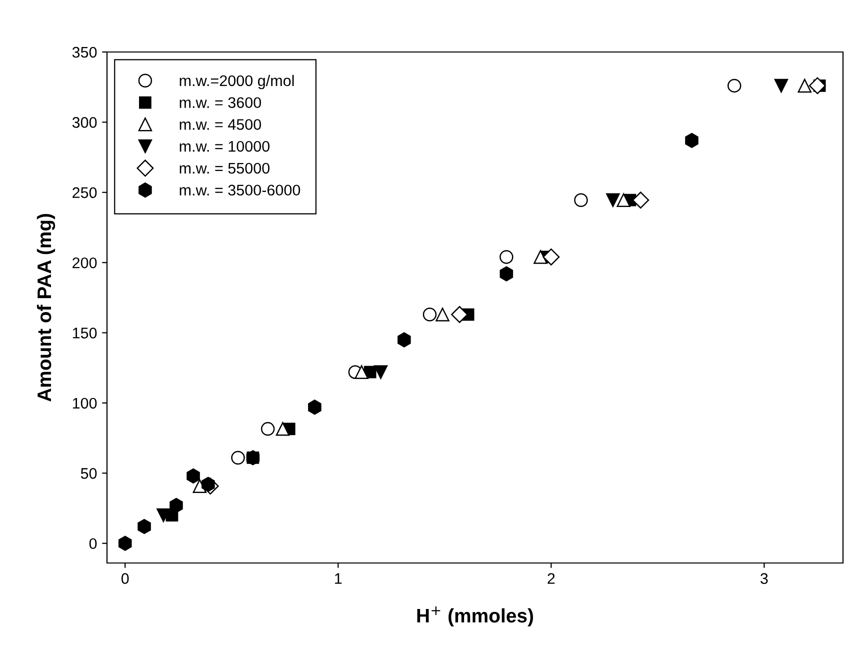  What do you see at coordinates (237, 82) in the screenshot?
I see `legend-label: m.w.=2000 g/mol` at bounding box center [237, 82].